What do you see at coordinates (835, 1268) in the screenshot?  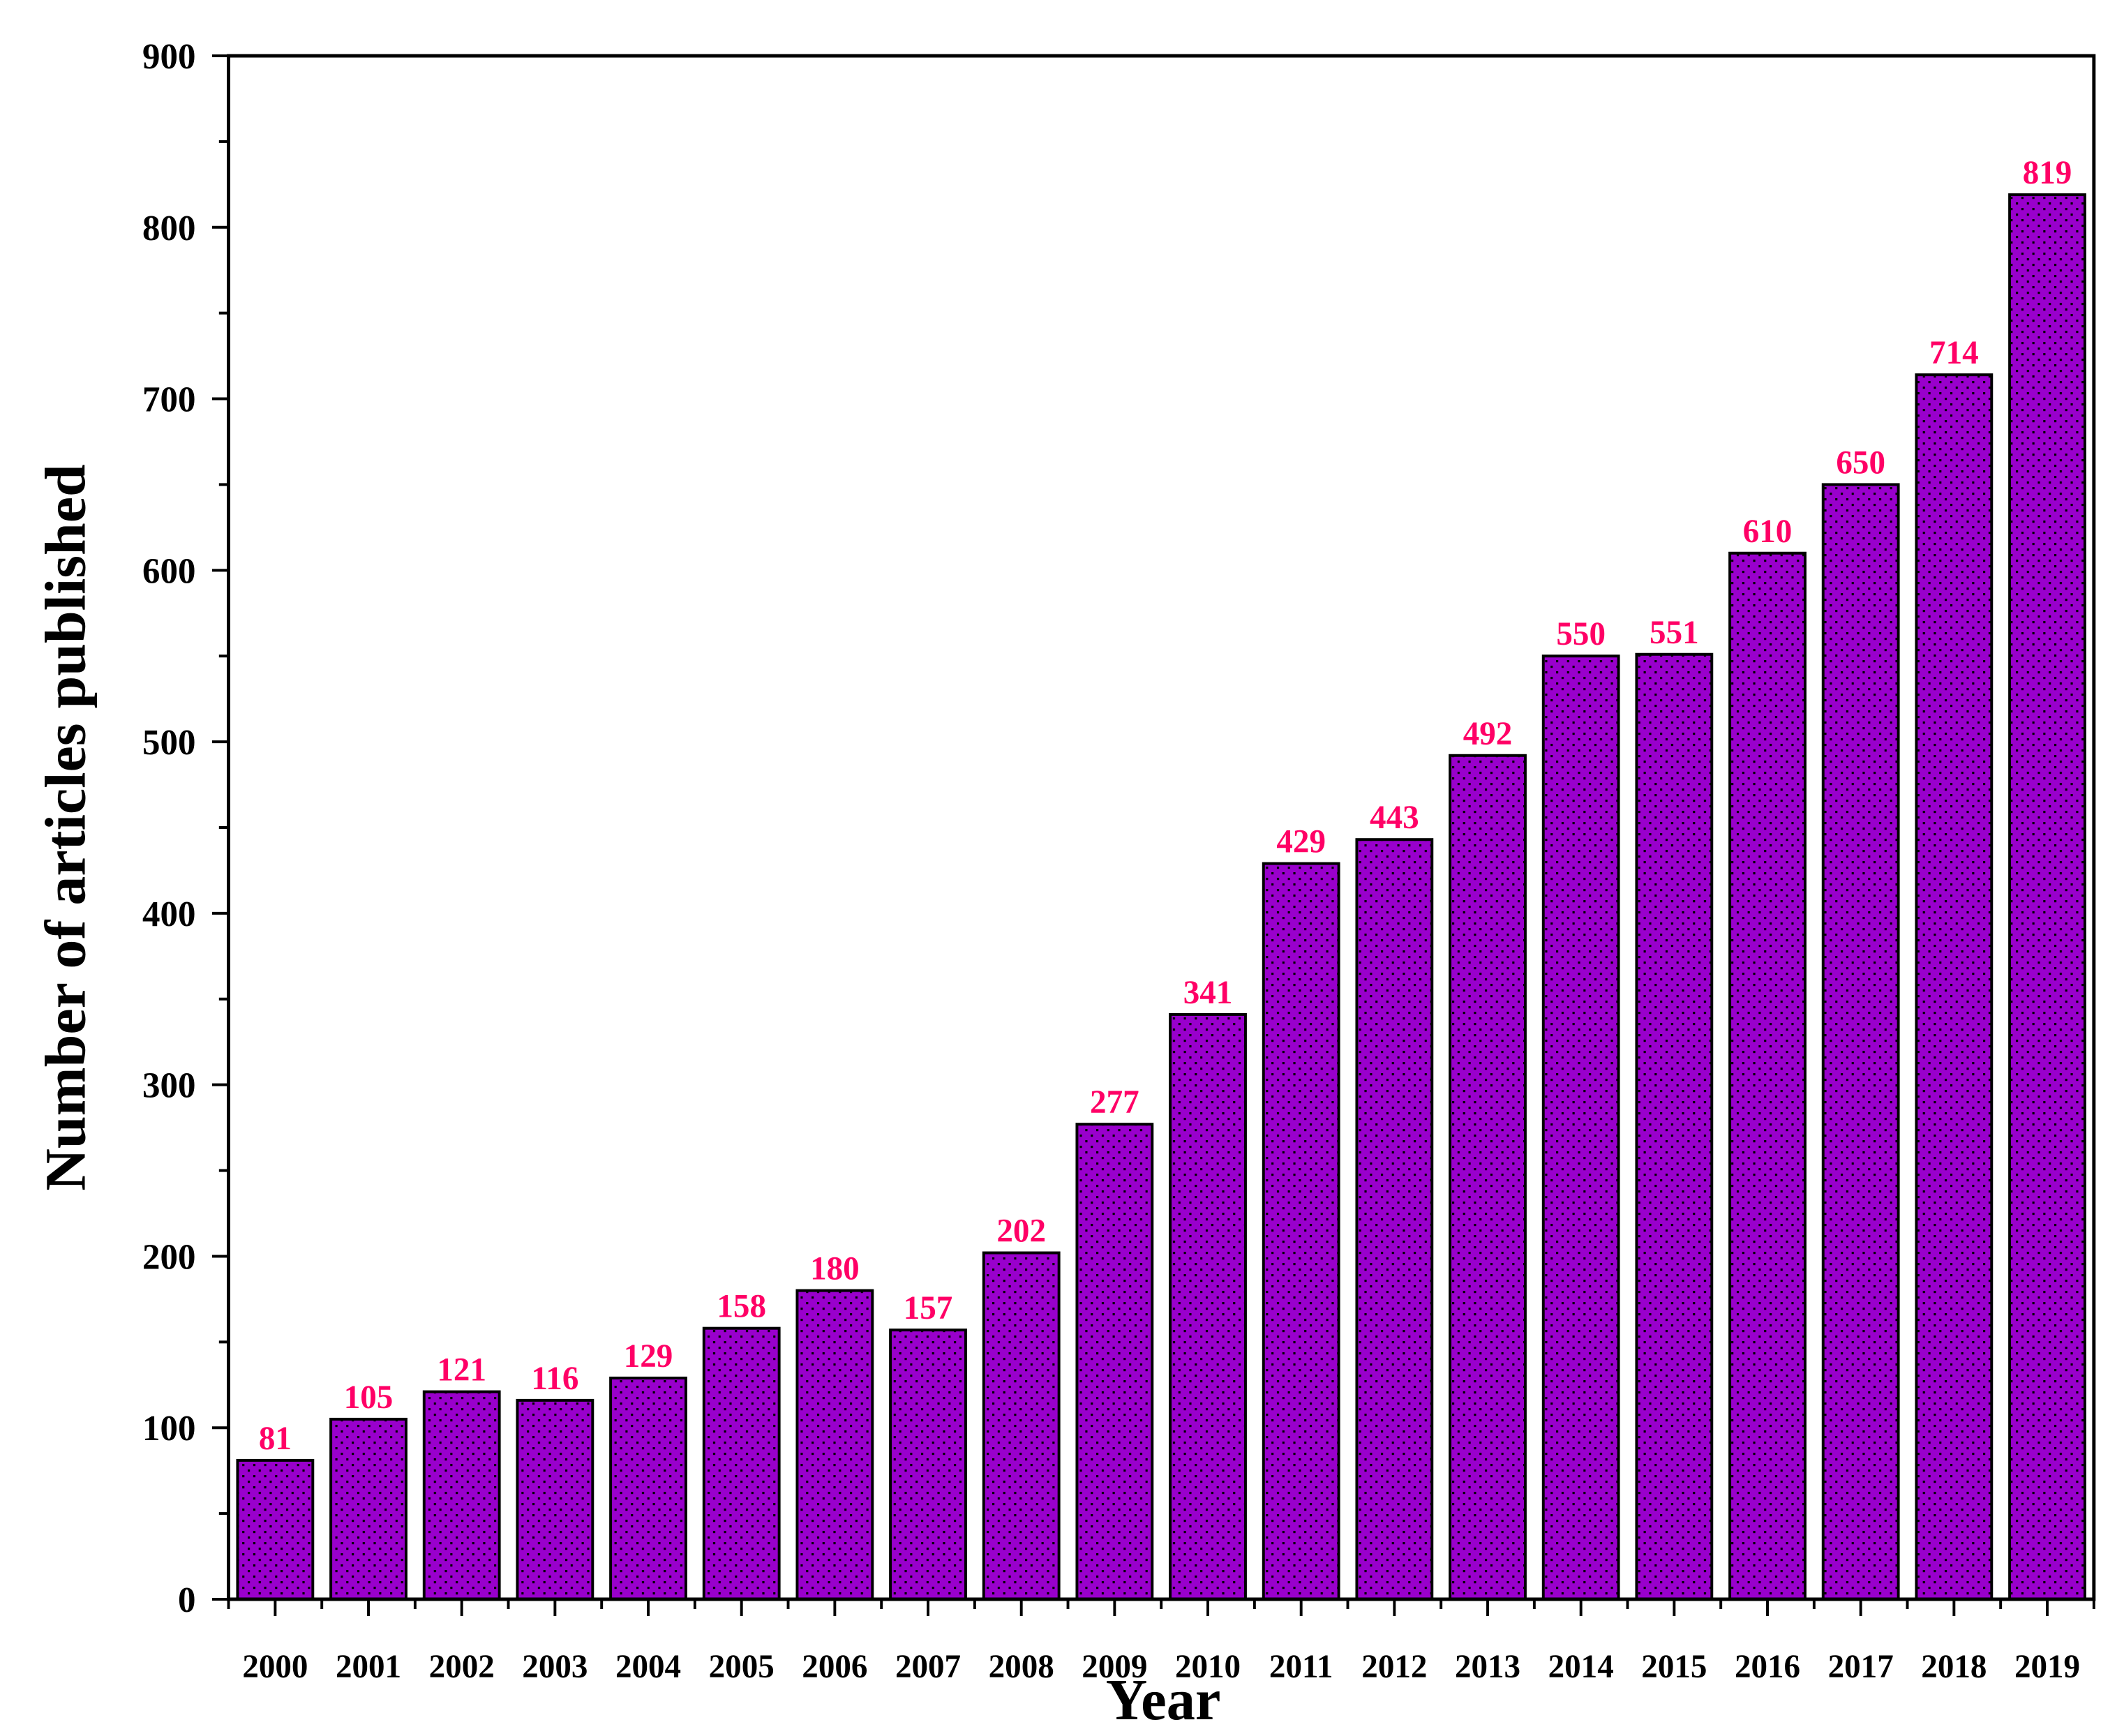 I see `value-label: 180` at bounding box center [835, 1268].